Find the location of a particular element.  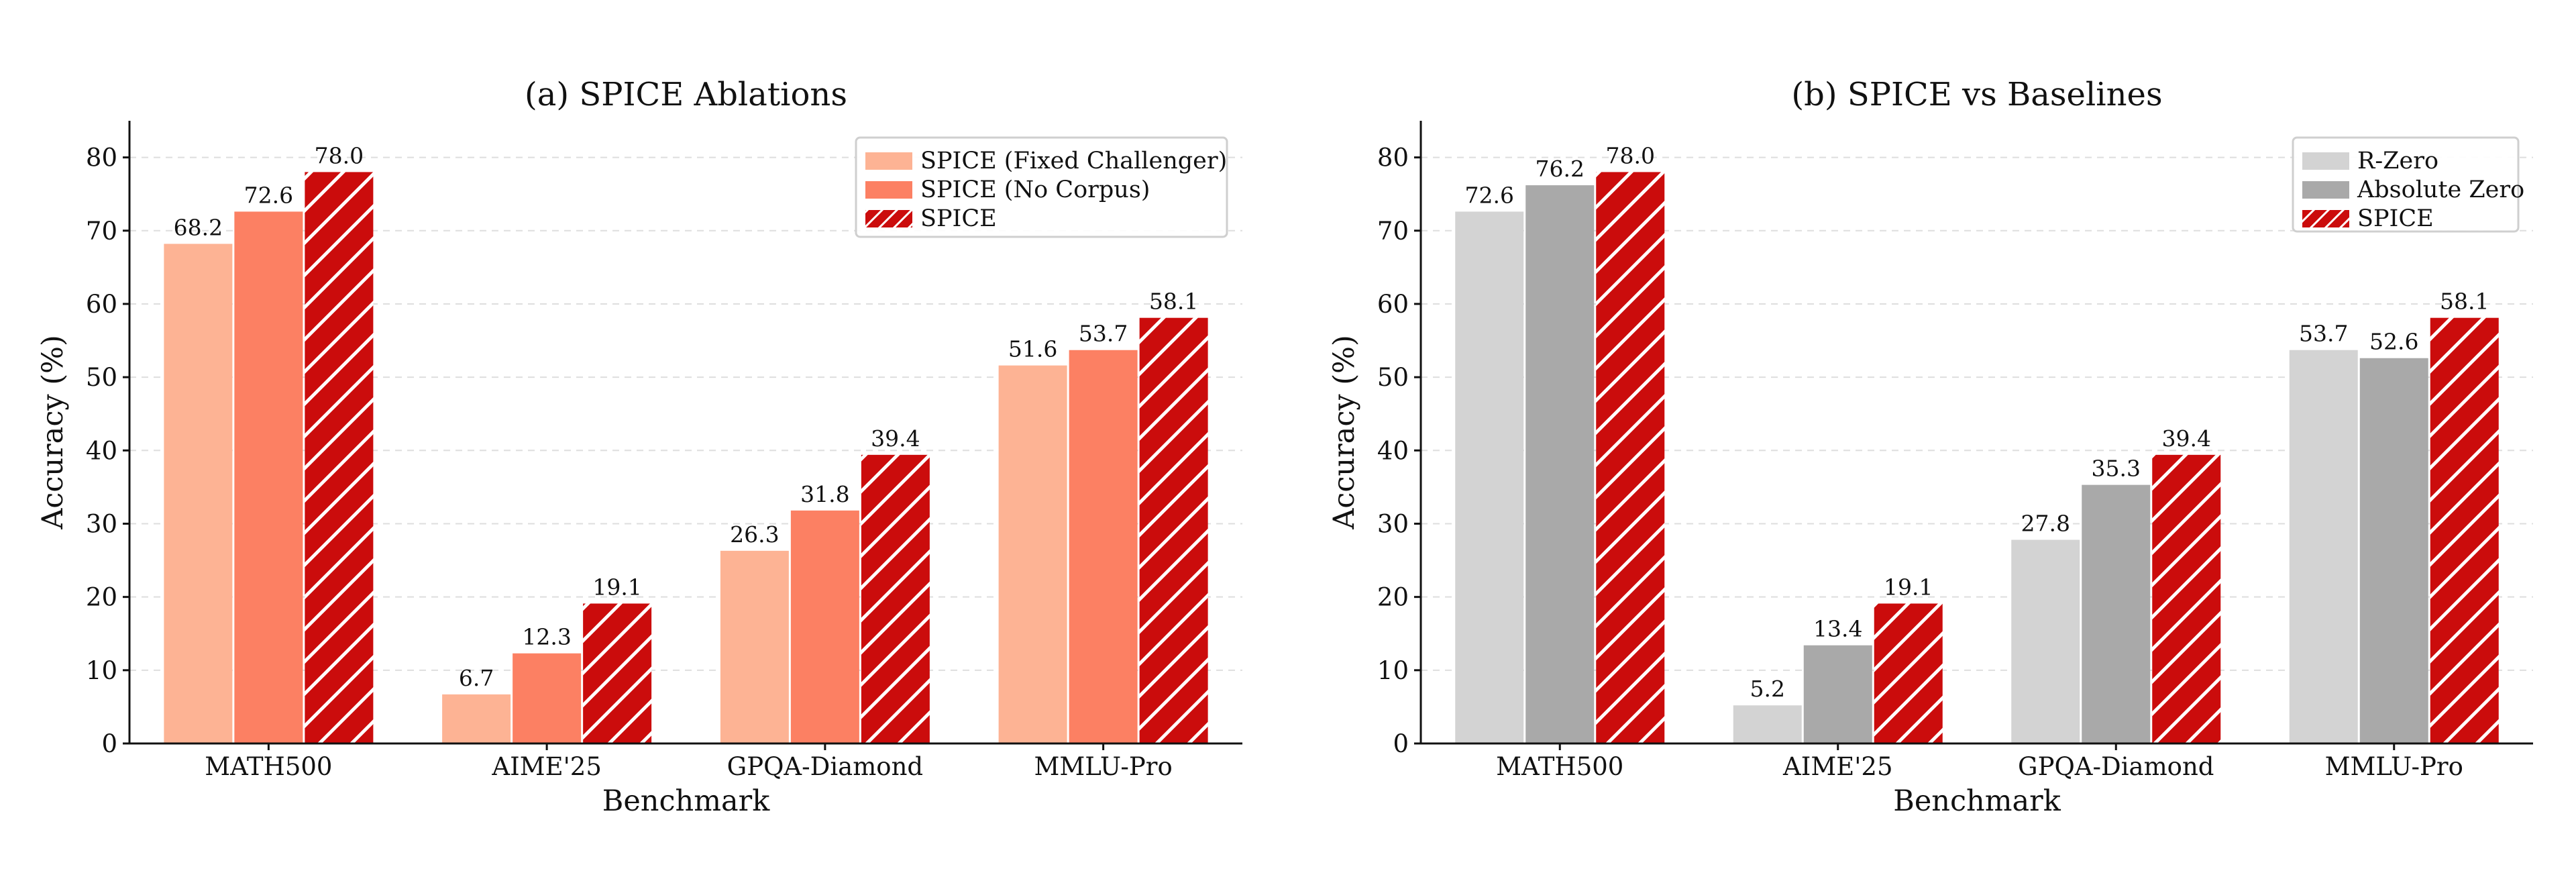

legend-label: Absolute Zero is located at coordinates (2440, 189).